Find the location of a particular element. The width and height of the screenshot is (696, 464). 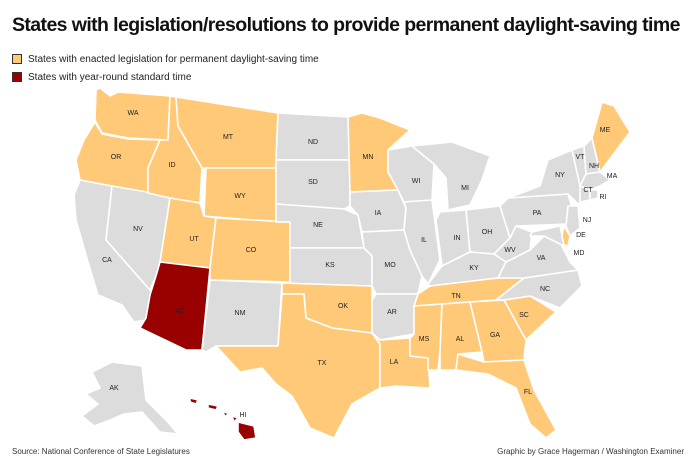

state-label-sd: SD is located at coordinates (313, 182).